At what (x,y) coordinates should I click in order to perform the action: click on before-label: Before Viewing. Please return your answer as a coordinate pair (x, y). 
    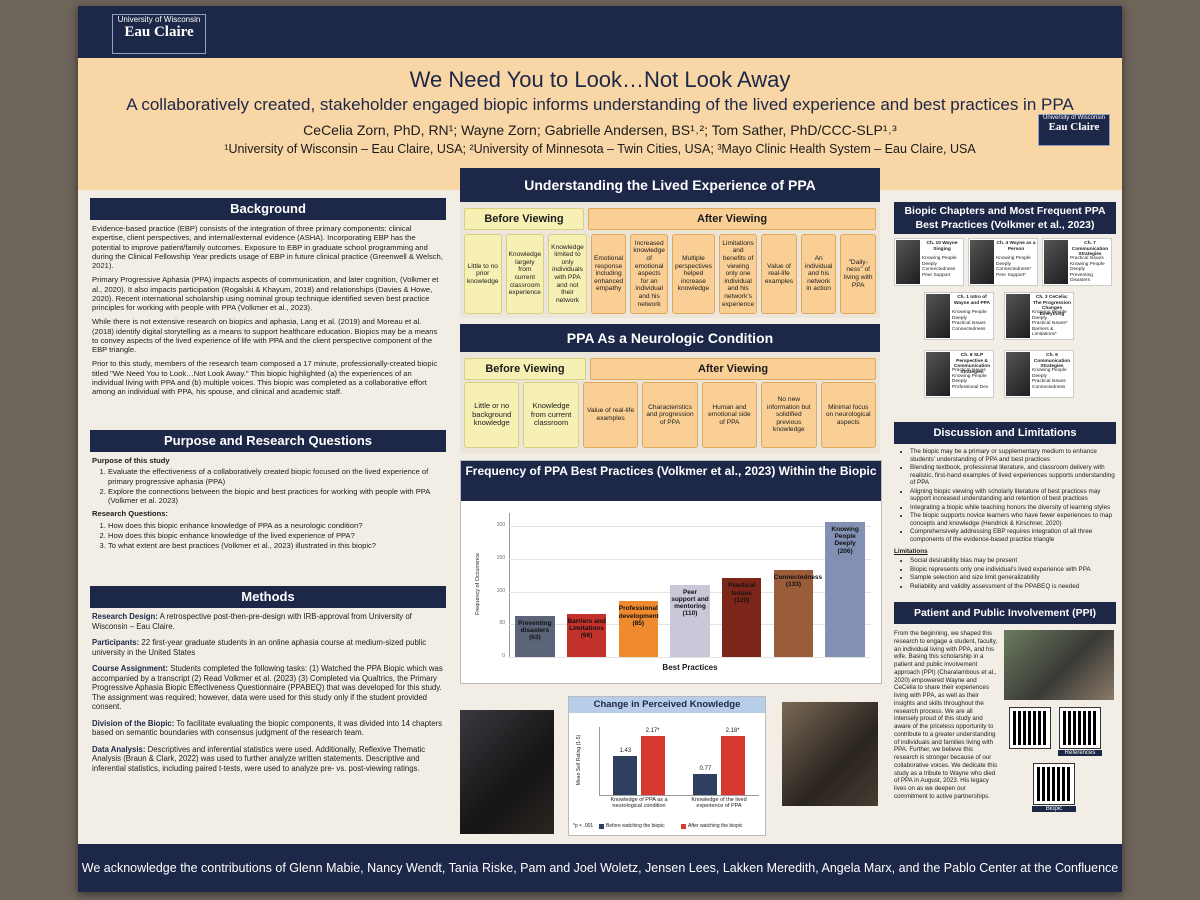
    Looking at the image, I should click on (524, 219).